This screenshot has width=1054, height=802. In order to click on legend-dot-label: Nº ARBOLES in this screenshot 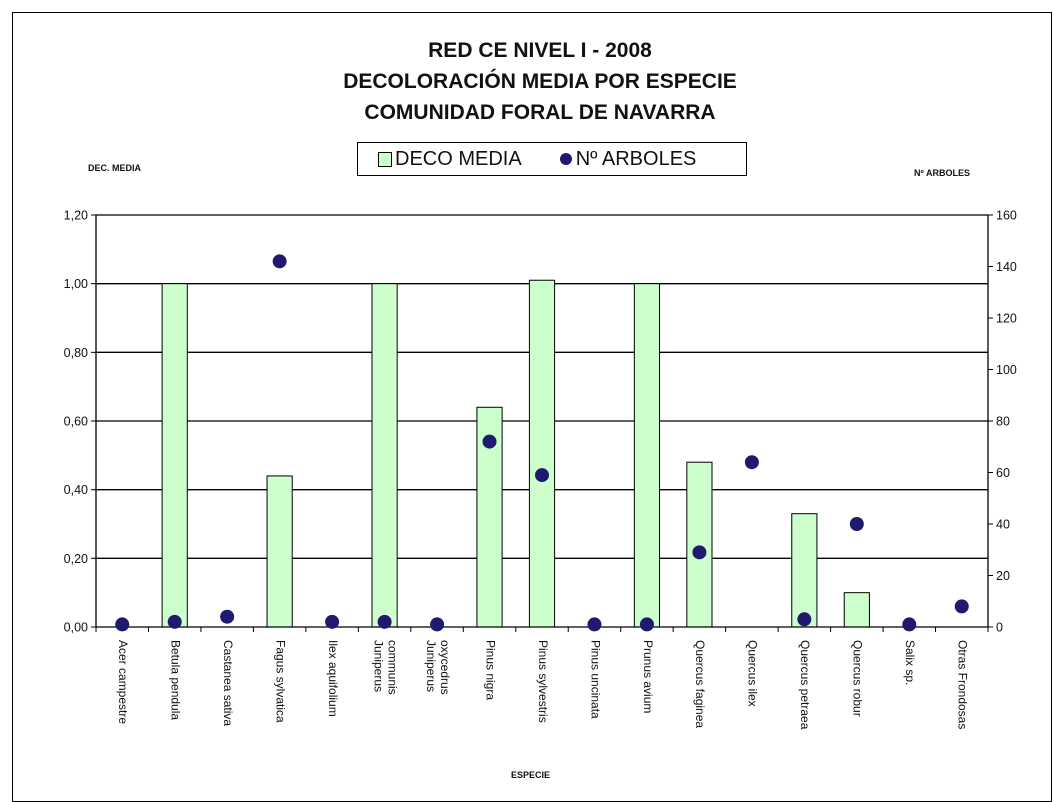, I will do `click(636, 158)`.